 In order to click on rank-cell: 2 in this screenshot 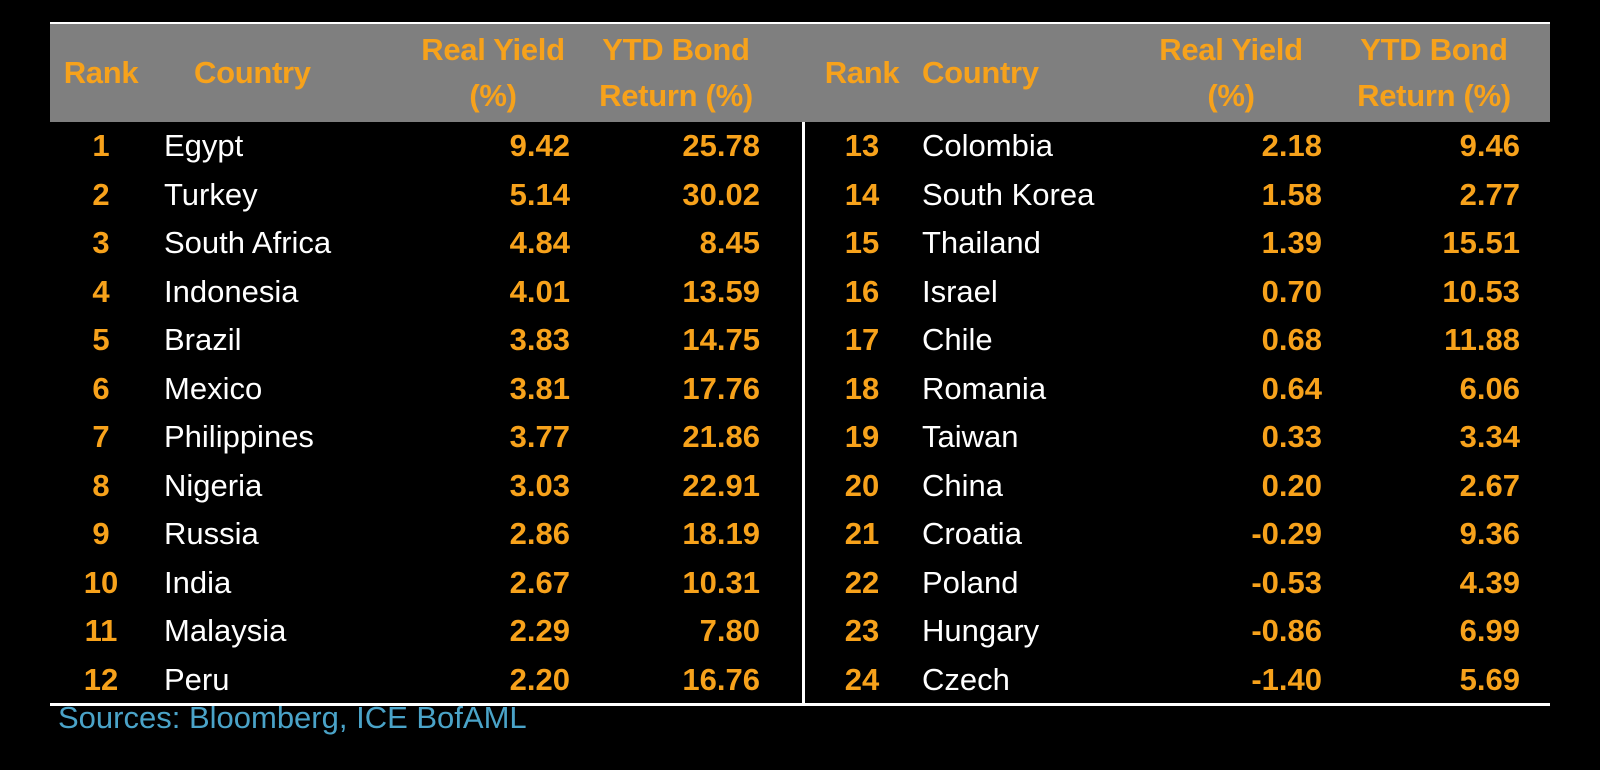, I will do `click(101, 194)`.